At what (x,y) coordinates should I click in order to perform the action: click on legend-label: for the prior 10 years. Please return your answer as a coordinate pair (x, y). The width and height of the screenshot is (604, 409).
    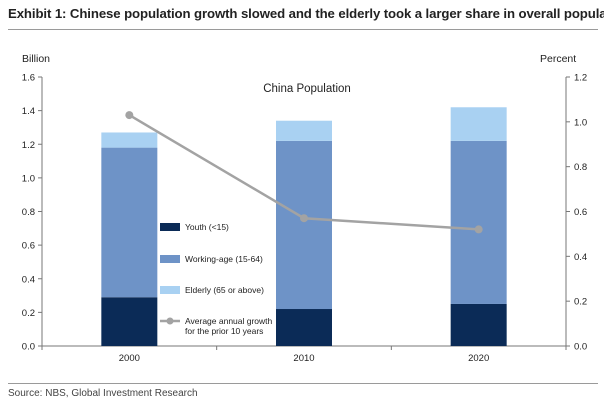
    Looking at the image, I should click on (224, 331).